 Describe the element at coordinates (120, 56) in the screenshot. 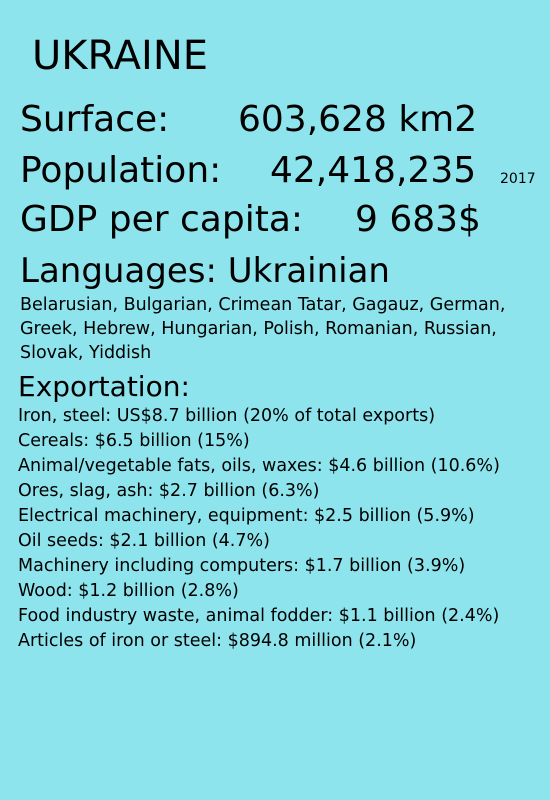

I see `country-title: UKRAINE` at that location.